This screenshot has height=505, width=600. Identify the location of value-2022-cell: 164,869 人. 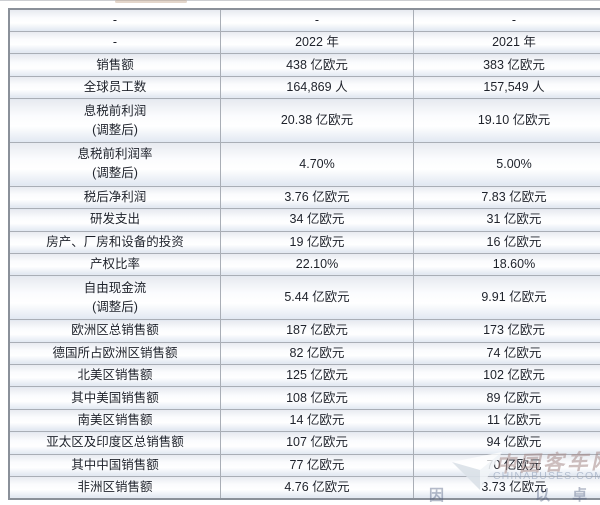
(317, 87).